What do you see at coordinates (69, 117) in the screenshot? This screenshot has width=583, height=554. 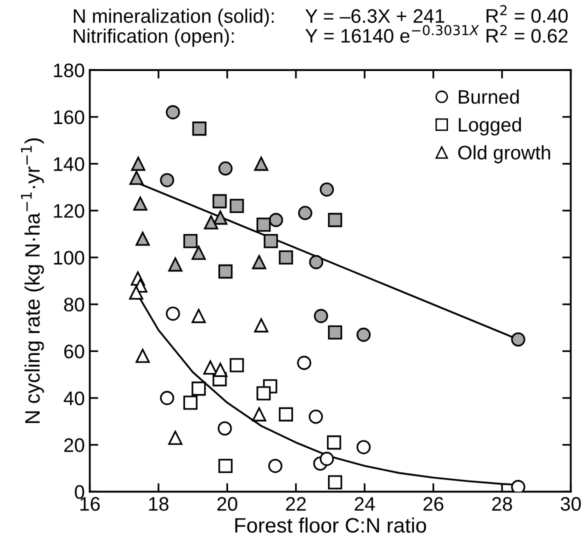 I see `y-tick-label: 160` at bounding box center [69, 117].